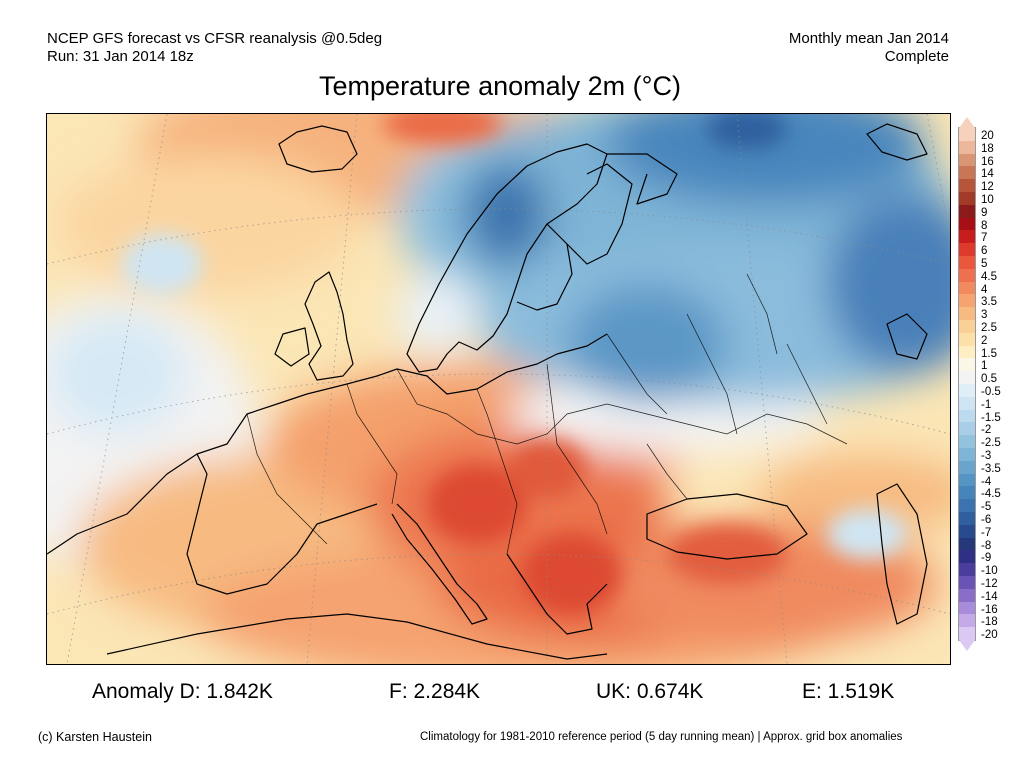 The image size is (1024, 768). I want to click on colorbar-label: -2, so click(986, 430).